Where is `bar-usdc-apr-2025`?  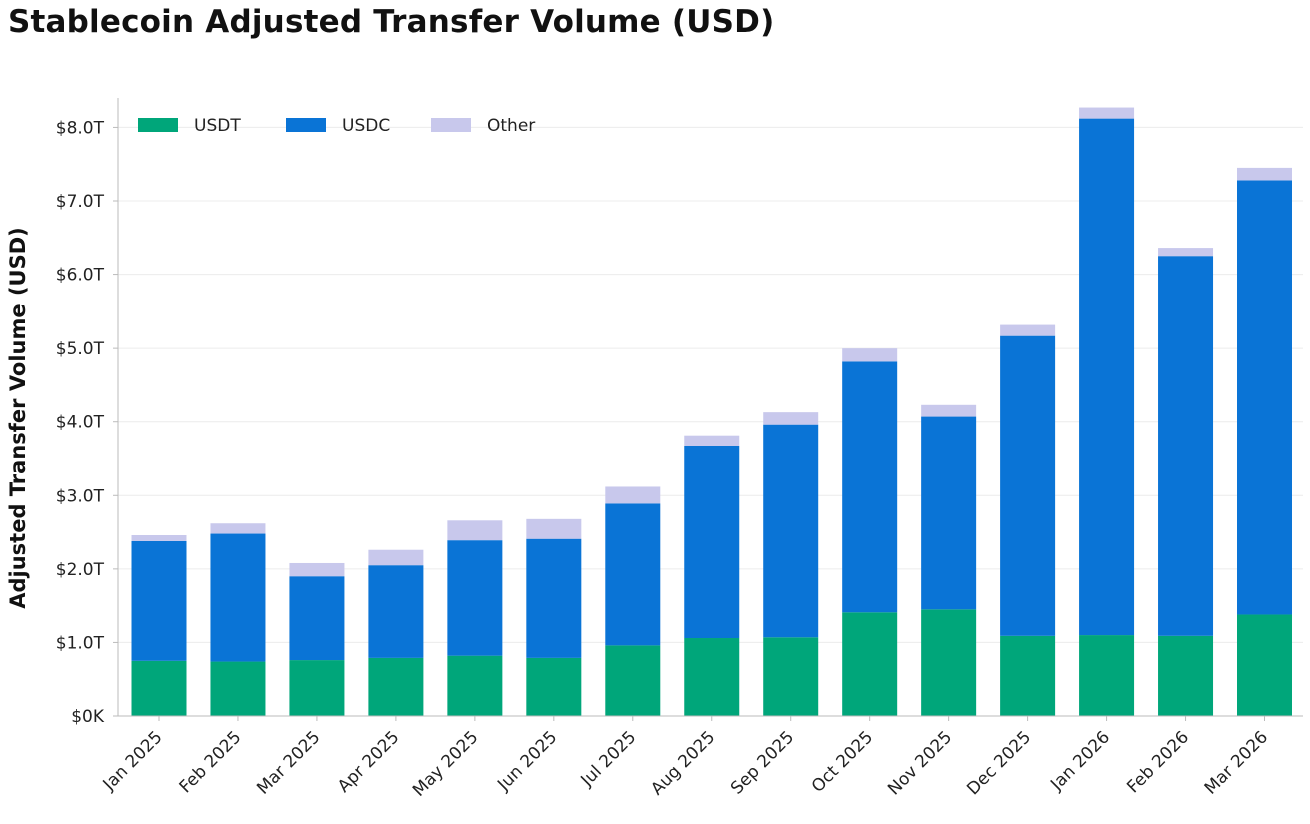 bar-usdc-apr-2025 is located at coordinates (396, 611).